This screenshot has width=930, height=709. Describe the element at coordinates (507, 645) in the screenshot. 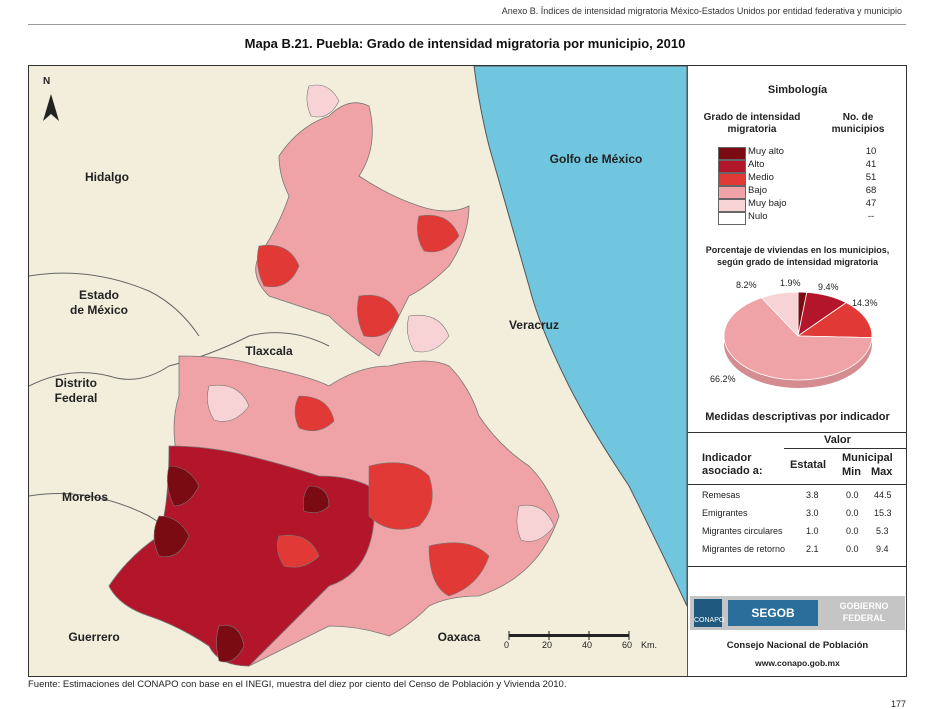

I see `scale-tick-0: 0` at that location.